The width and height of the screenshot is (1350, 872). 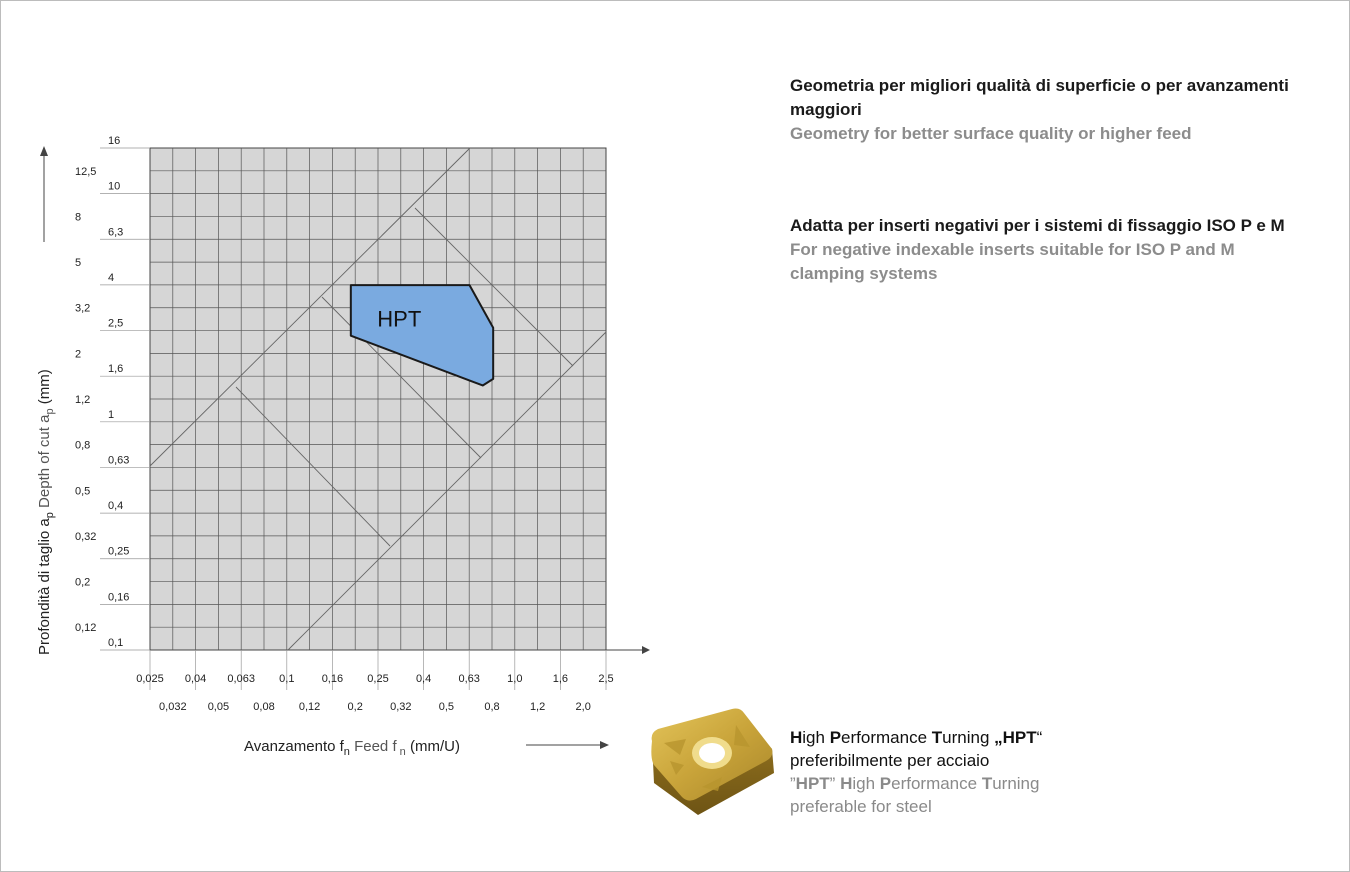 I want to click on y-tick-label: 0,2, so click(x=82, y=583).